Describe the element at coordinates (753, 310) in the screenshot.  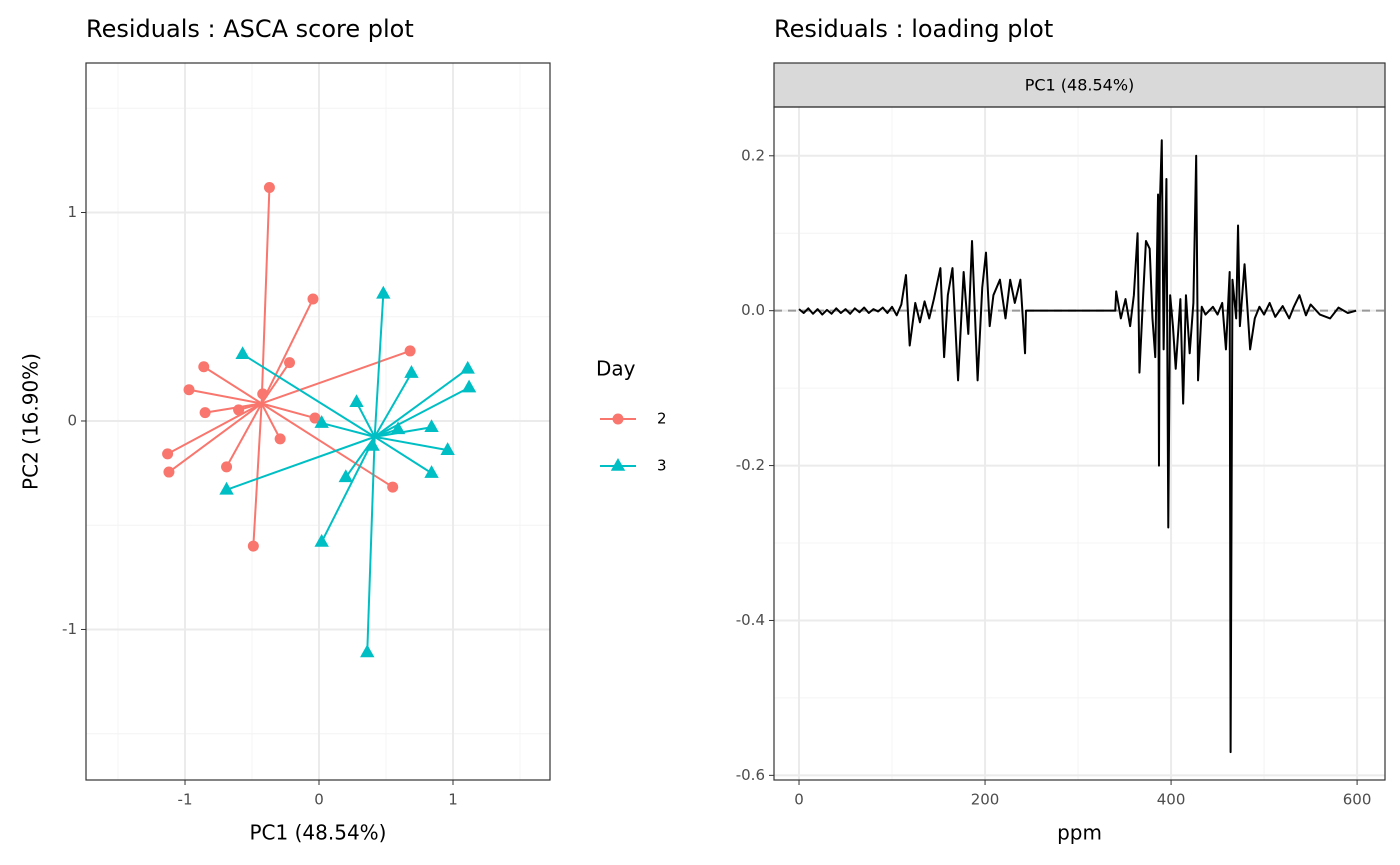
I see `y-tick-label: 0.0` at that location.